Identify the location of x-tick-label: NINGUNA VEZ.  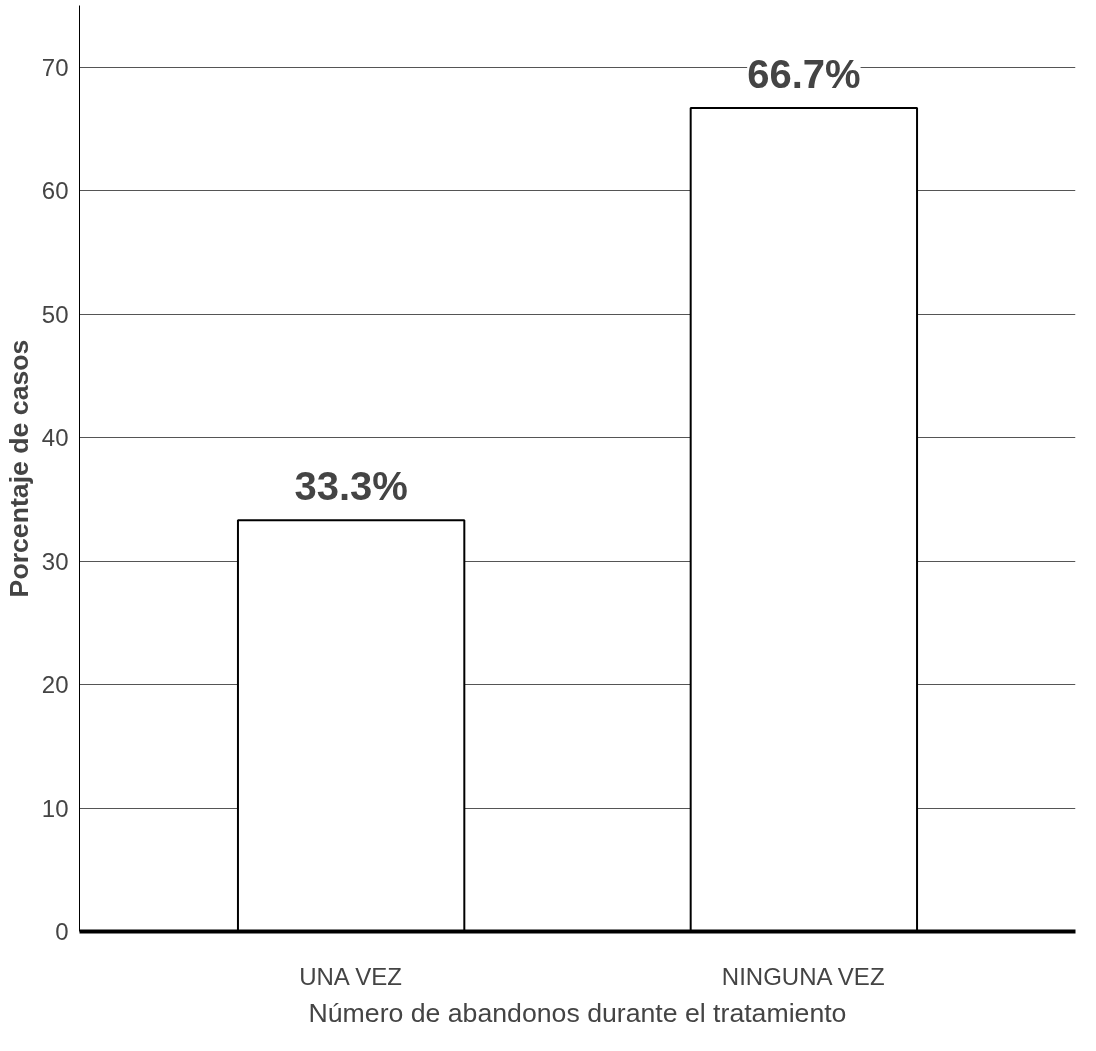
(803, 976).